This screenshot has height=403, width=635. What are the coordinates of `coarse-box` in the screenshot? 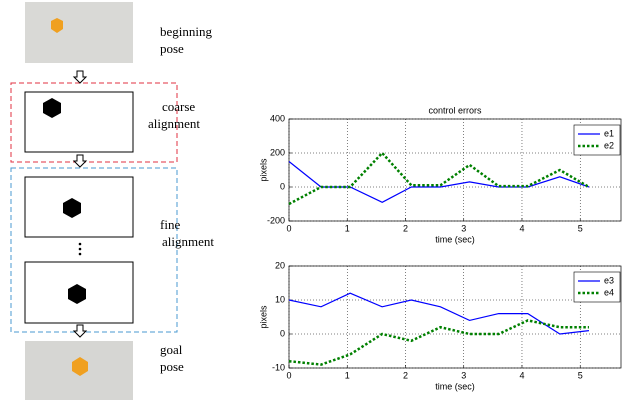 It's located at (94, 122).